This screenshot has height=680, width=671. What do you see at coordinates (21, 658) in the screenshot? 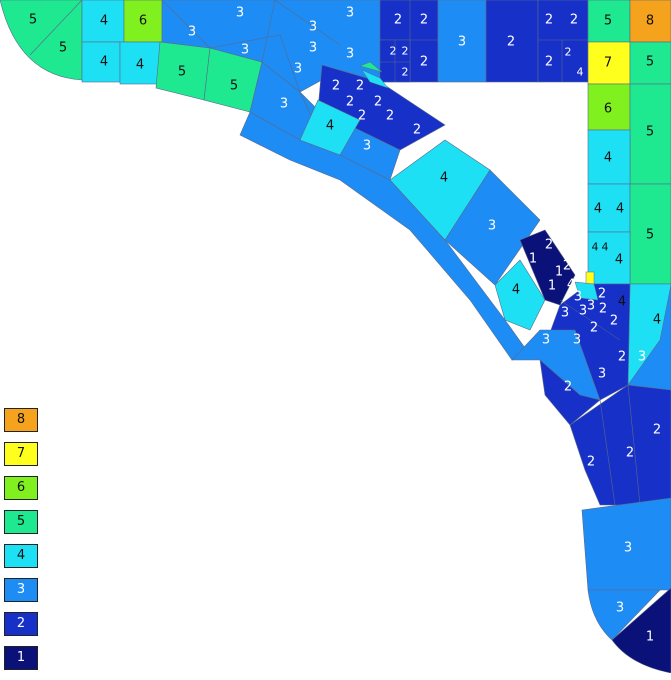
I see `legend-swatch-1: 1` at bounding box center [21, 658].